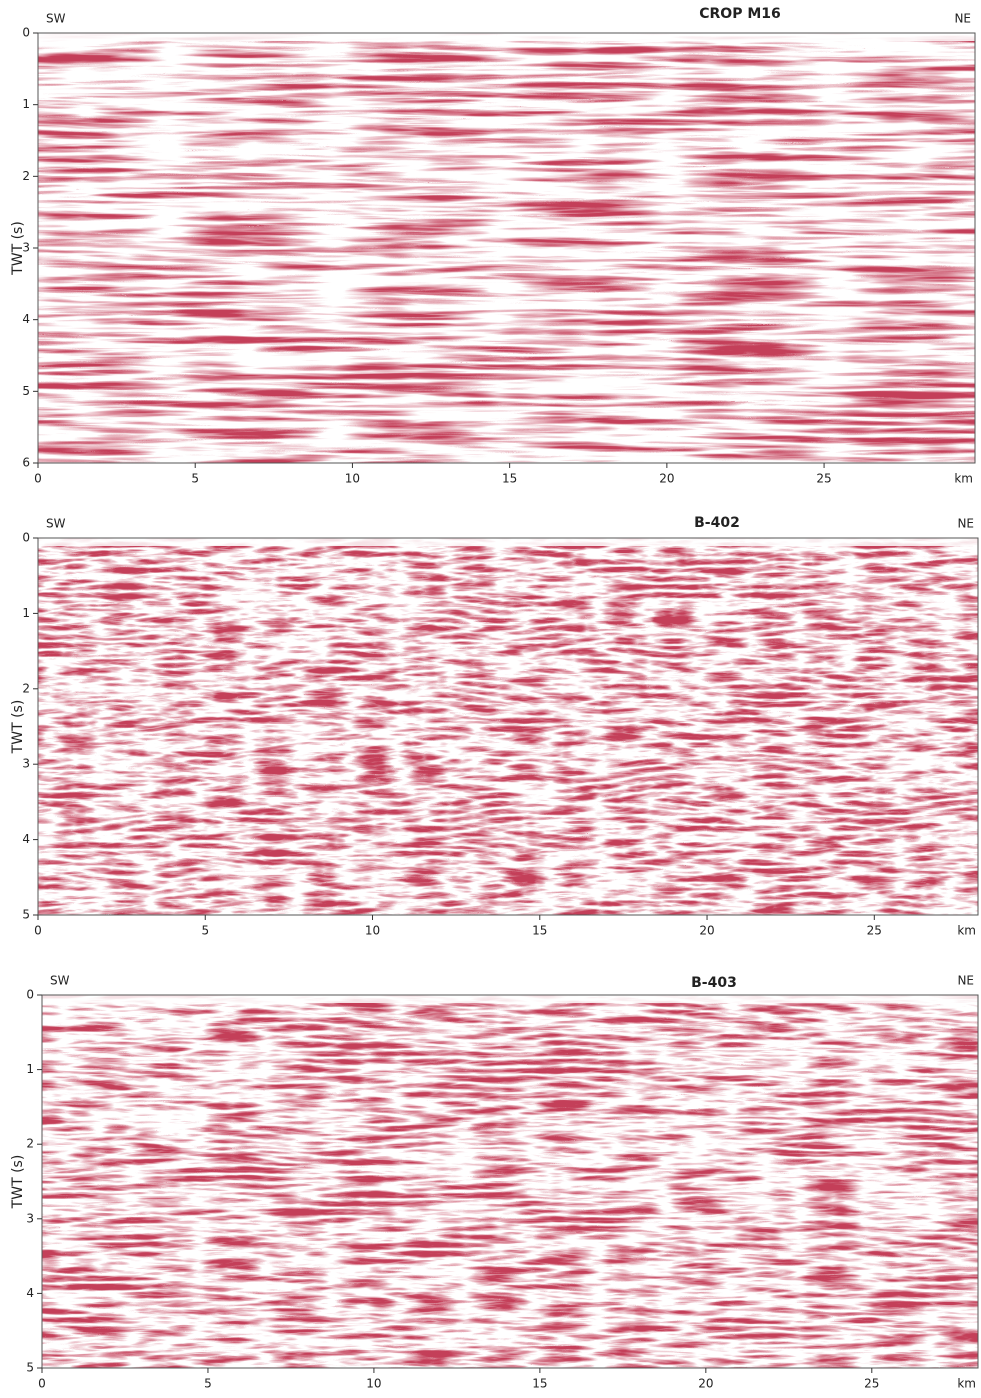 Image resolution: width=981 pixels, height=1398 pixels. What do you see at coordinates (26, 463) in the screenshot?
I see `y-tick-label: 6` at bounding box center [26, 463].